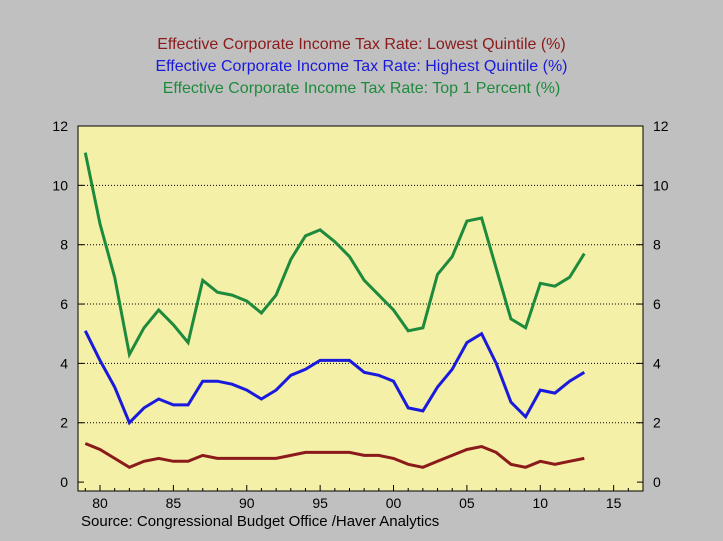 The width and height of the screenshot is (723, 541). Describe the element at coordinates (661, 126) in the screenshot. I see `y-tick-label-right: 12` at that location.